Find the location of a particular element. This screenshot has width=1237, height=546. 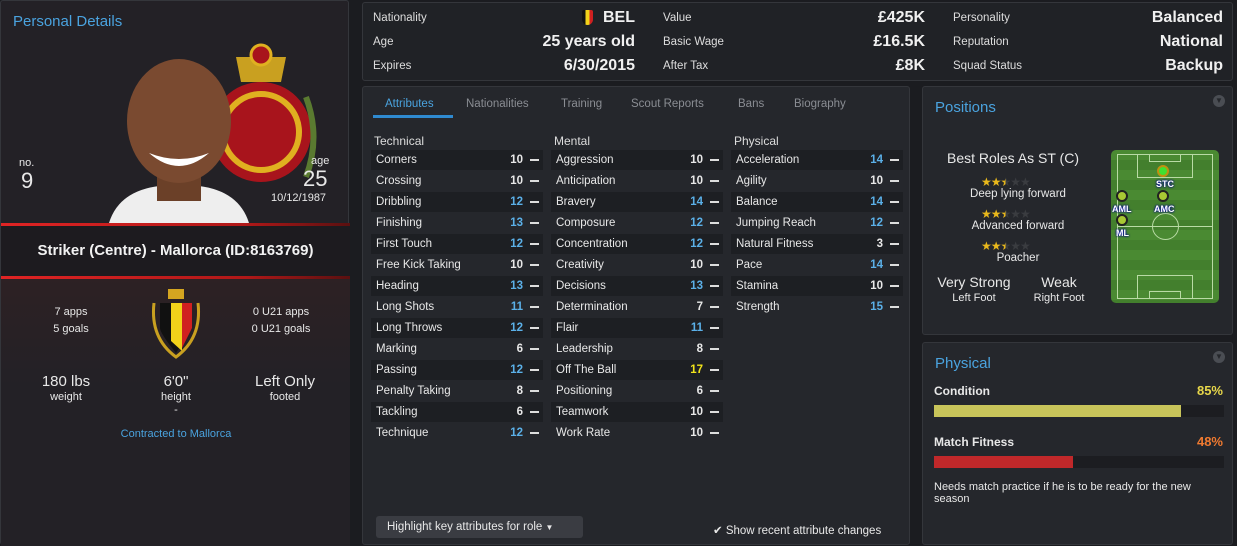

tab-biography: Biography is located at coordinates (820, 104).